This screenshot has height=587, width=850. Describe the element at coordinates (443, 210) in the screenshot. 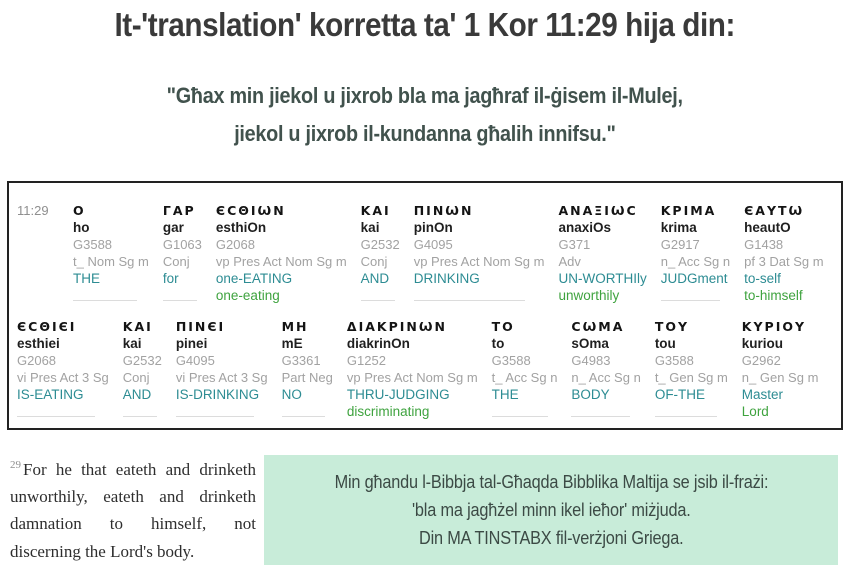

I see `greek-word: ΠΙΝѠΝ` at that location.